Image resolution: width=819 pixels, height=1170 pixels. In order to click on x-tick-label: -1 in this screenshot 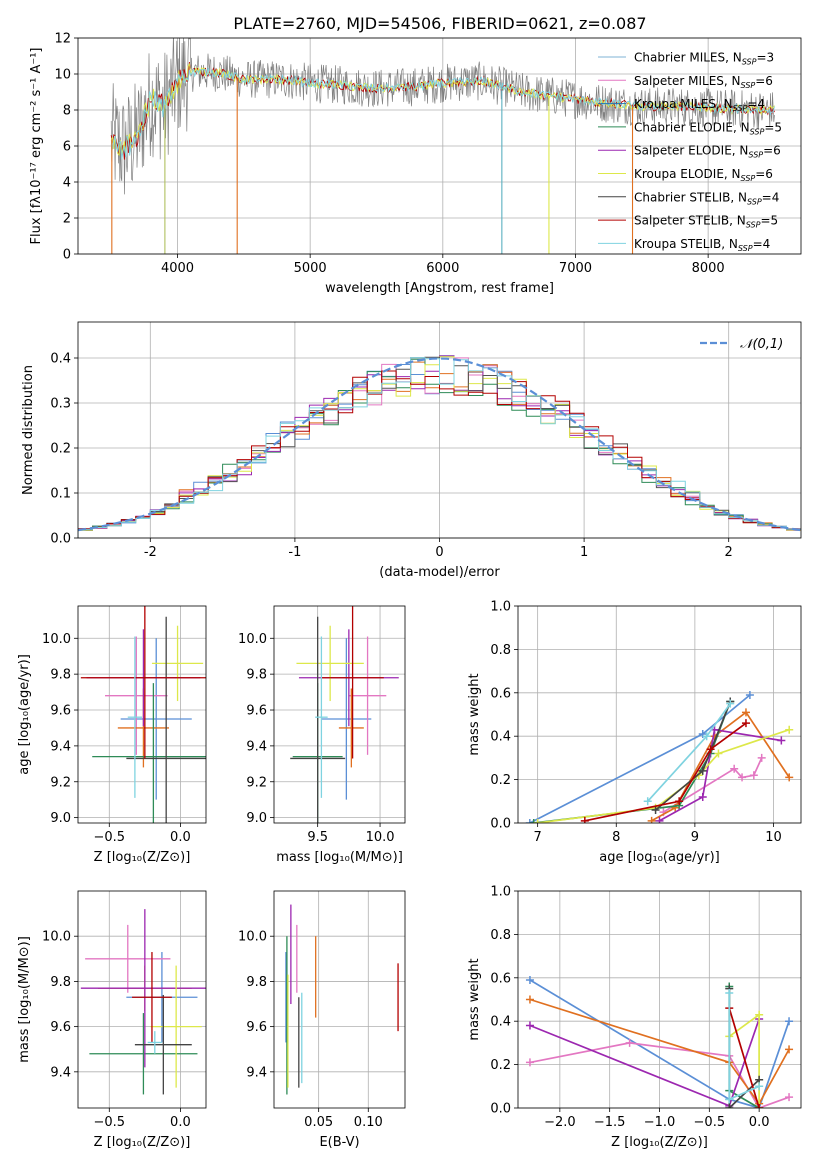, I will do `click(294, 552)`.